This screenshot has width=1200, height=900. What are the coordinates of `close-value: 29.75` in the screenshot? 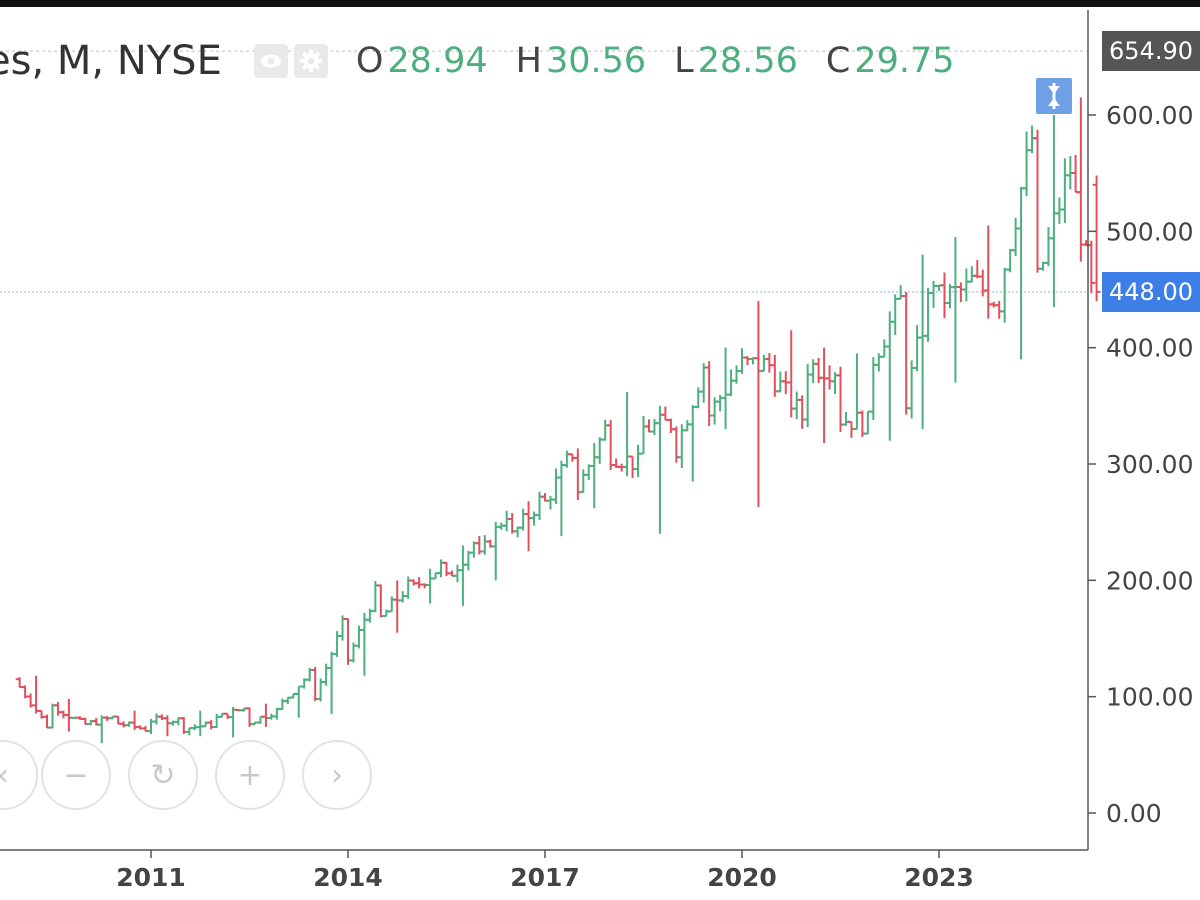 It's located at (904, 61).